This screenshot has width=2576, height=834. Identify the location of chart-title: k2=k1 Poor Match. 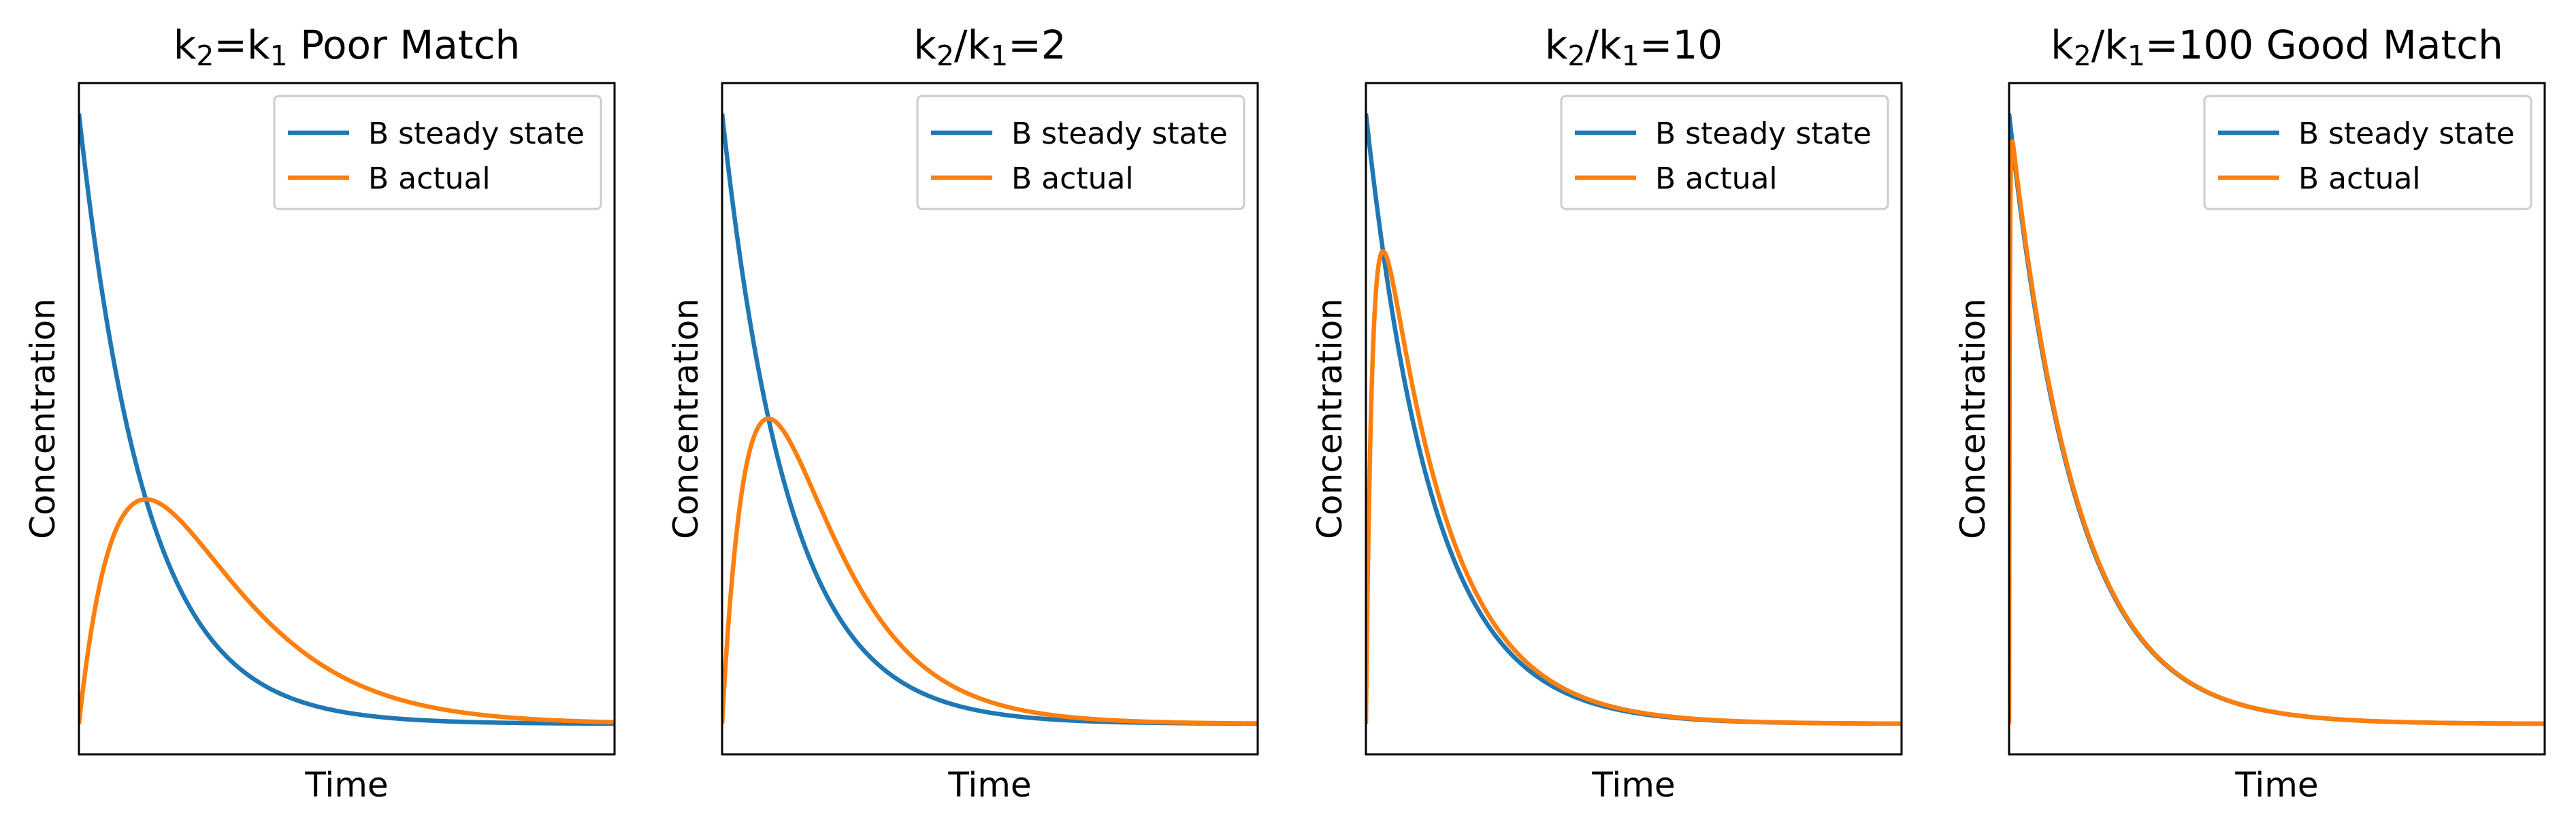
(347, 47).